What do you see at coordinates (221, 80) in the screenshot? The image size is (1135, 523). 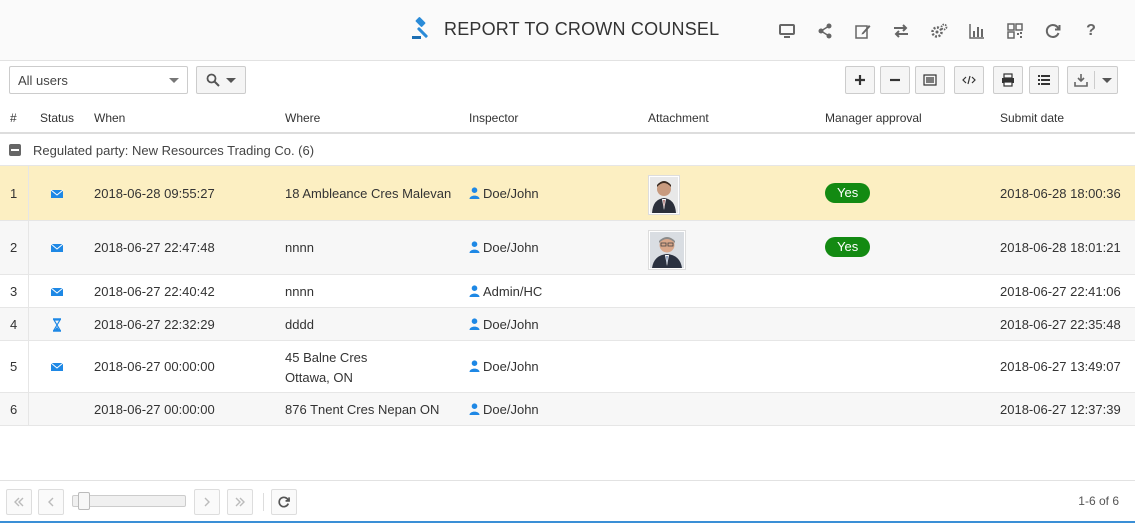 I see `search-button` at bounding box center [221, 80].